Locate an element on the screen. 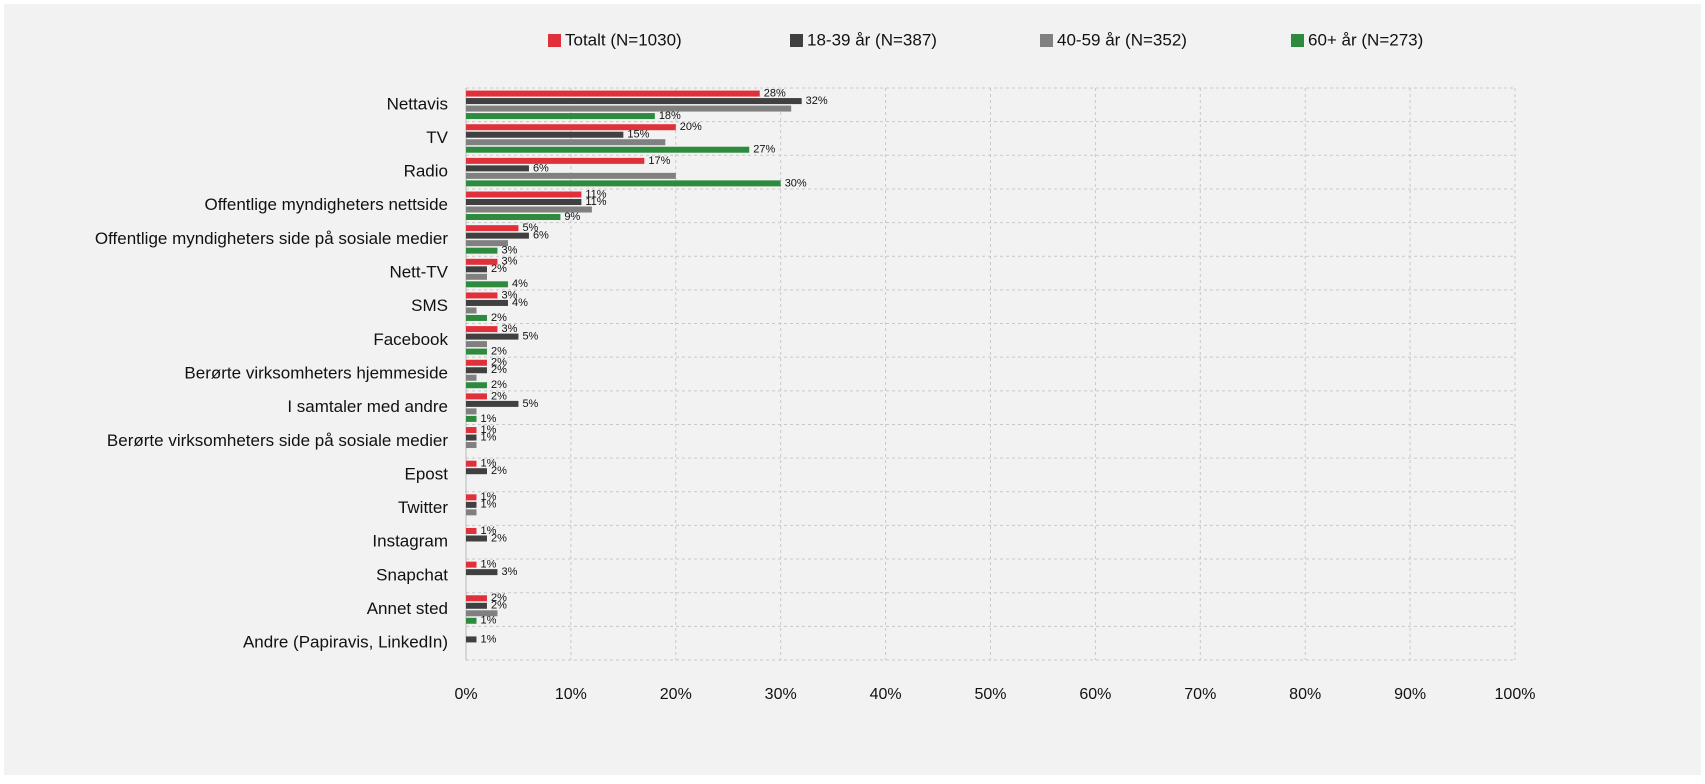  data-label: 27% is located at coordinates (764, 150).